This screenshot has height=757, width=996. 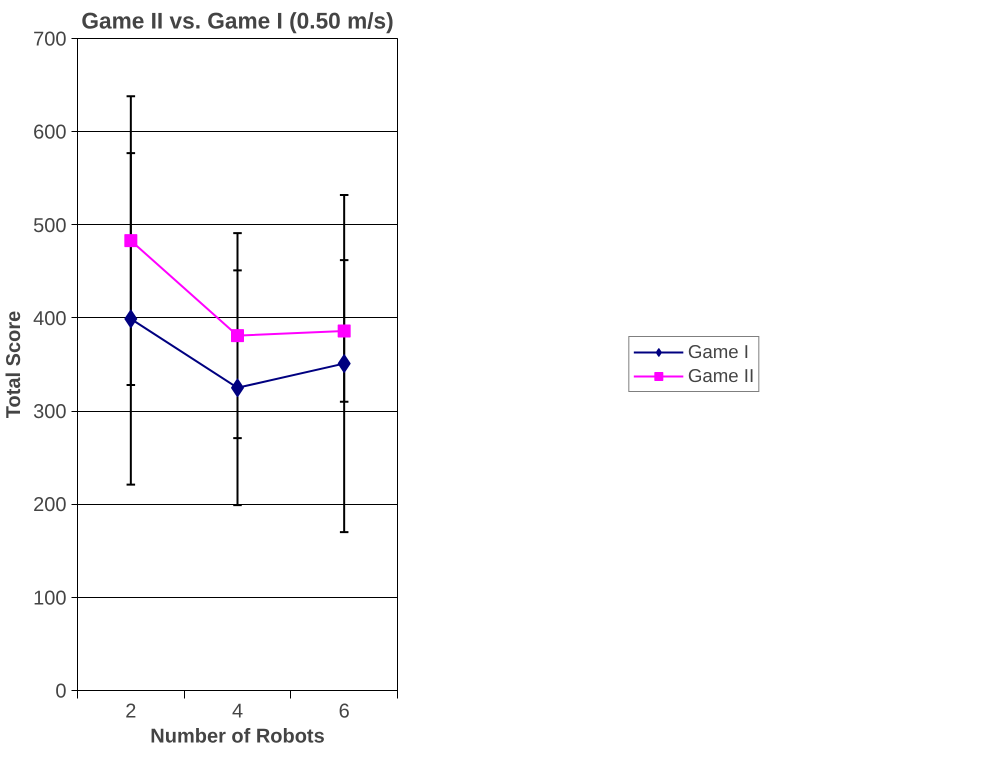 What do you see at coordinates (14, 364) in the screenshot?
I see `y-axis-title: Total Score` at bounding box center [14, 364].